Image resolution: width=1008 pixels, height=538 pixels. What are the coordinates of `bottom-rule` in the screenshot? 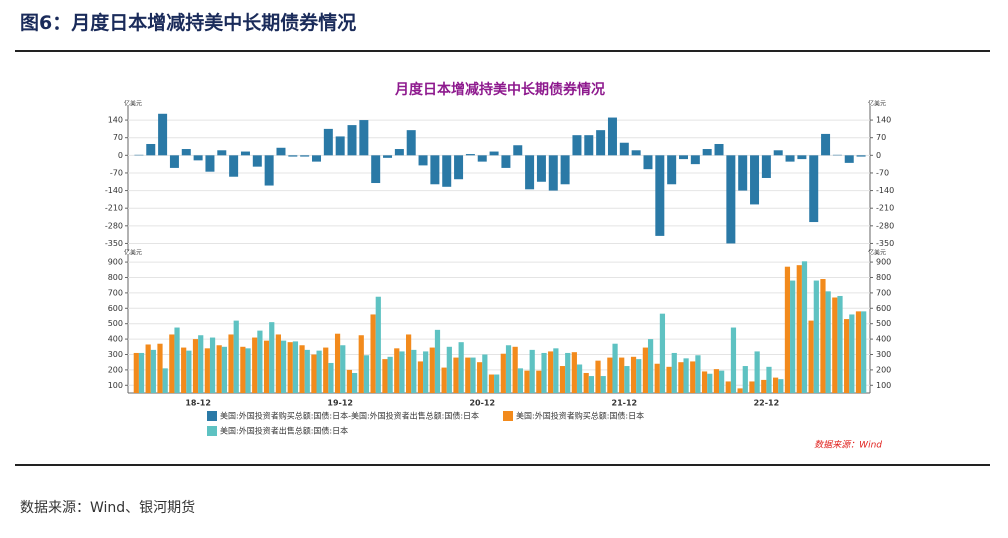 It's located at (502, 465).